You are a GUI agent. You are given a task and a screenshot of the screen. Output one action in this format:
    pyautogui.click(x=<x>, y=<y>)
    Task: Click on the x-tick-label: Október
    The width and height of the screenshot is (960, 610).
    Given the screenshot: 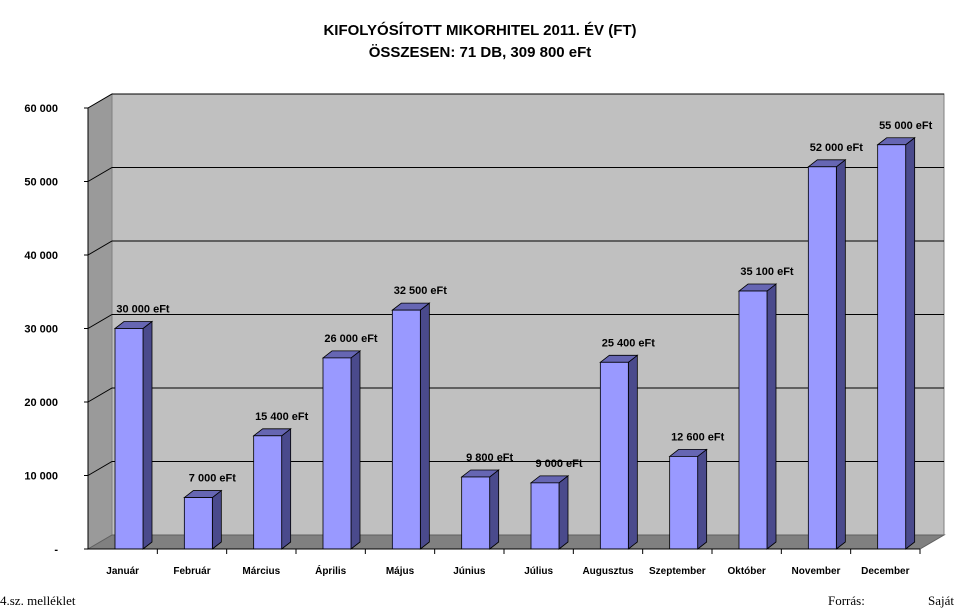 What is the action you would take?
    pyautogui.click(x=746, y=571)
    